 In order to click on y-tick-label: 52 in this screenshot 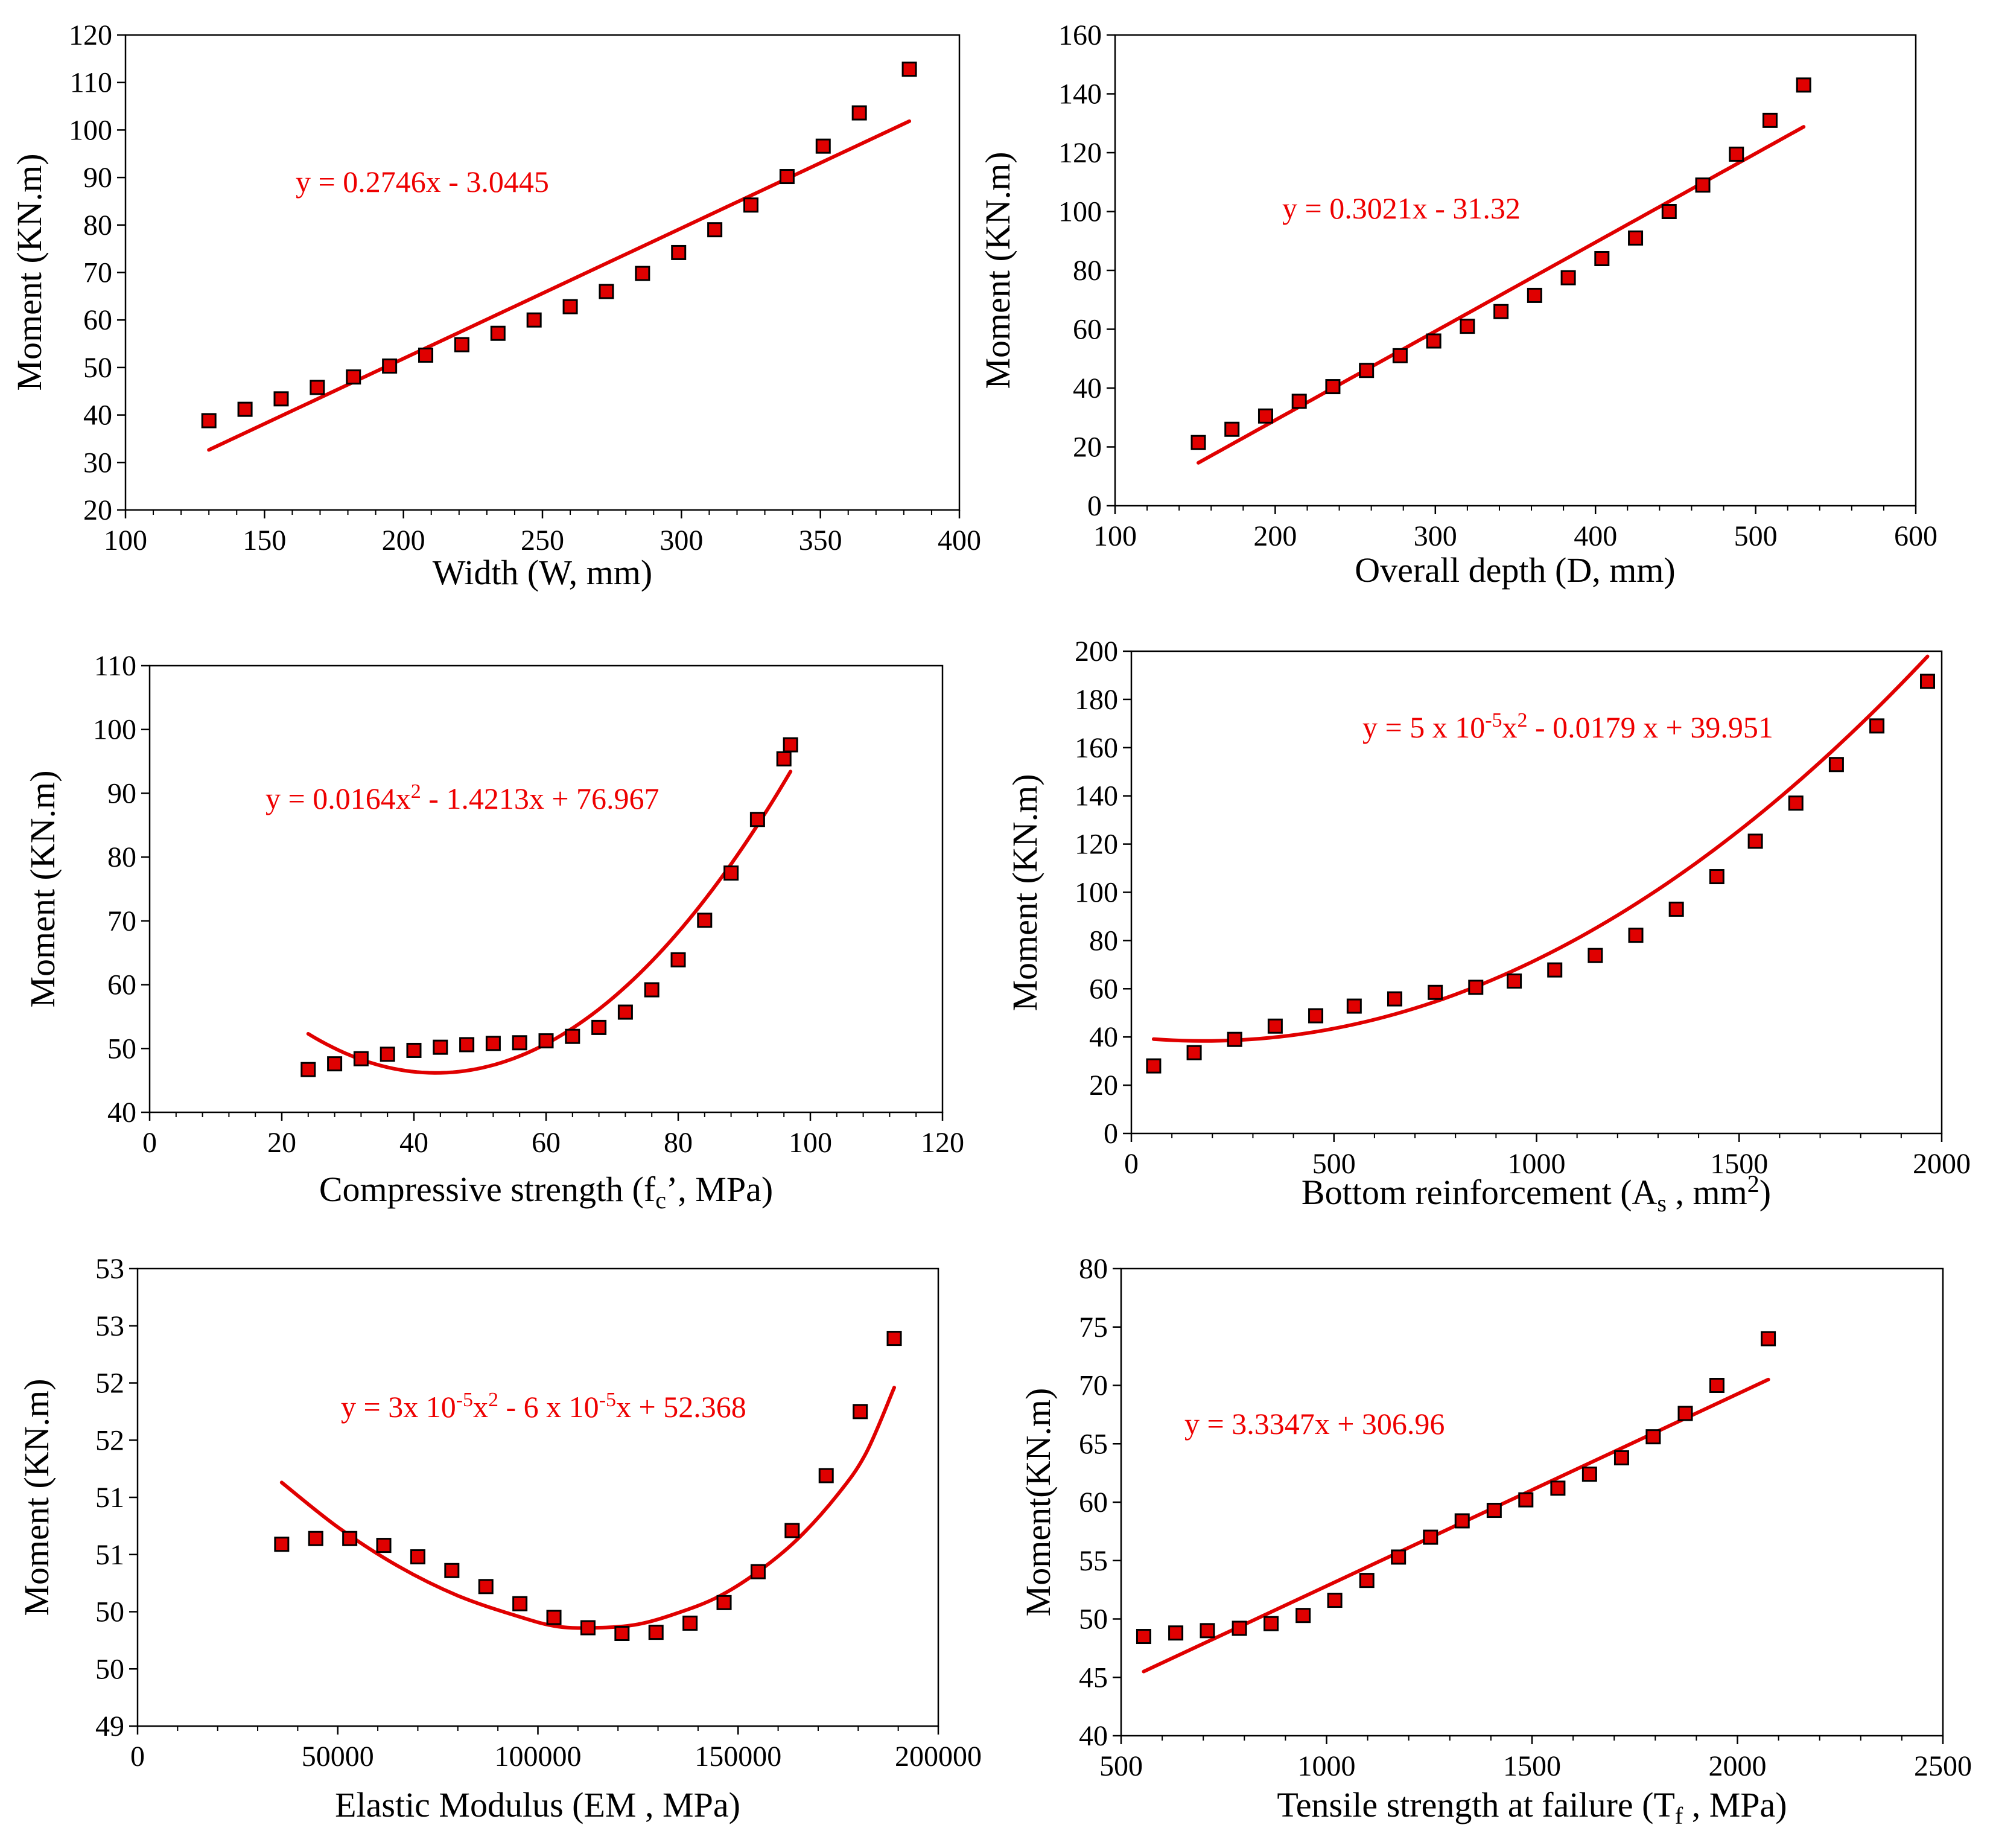, I will do `click(109, 1384)`.